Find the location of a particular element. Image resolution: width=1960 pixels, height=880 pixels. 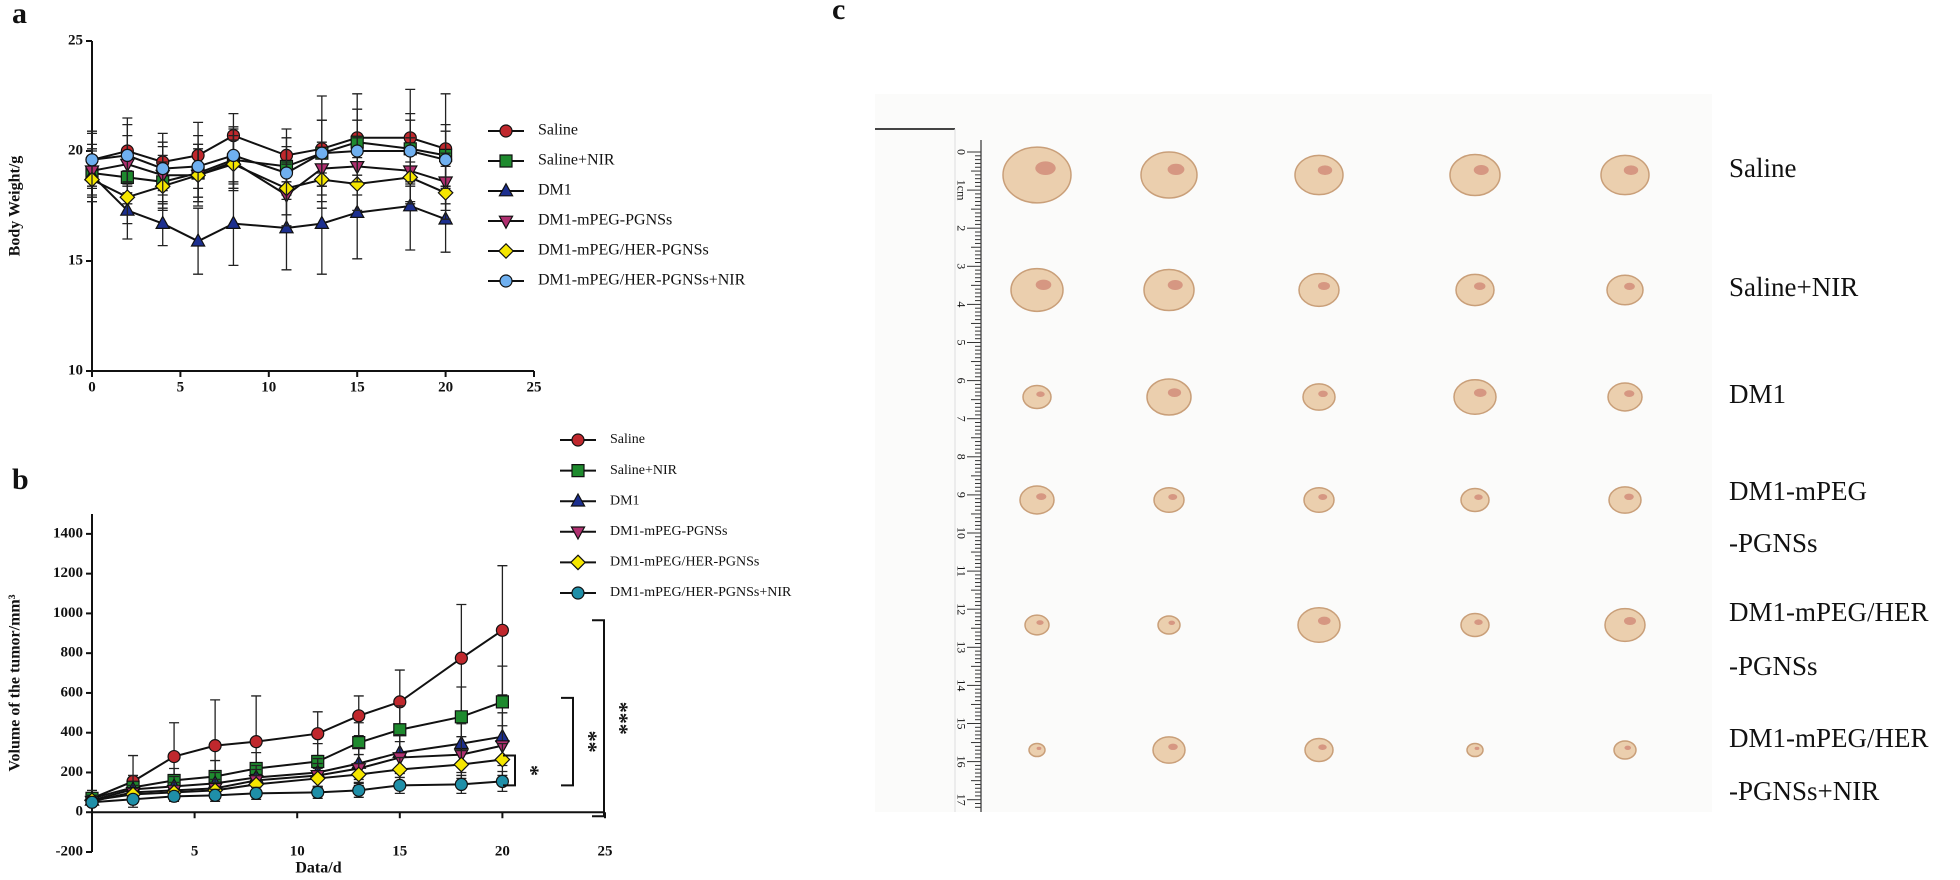

ruler-label: 10 is located at coordinates (961, 533).